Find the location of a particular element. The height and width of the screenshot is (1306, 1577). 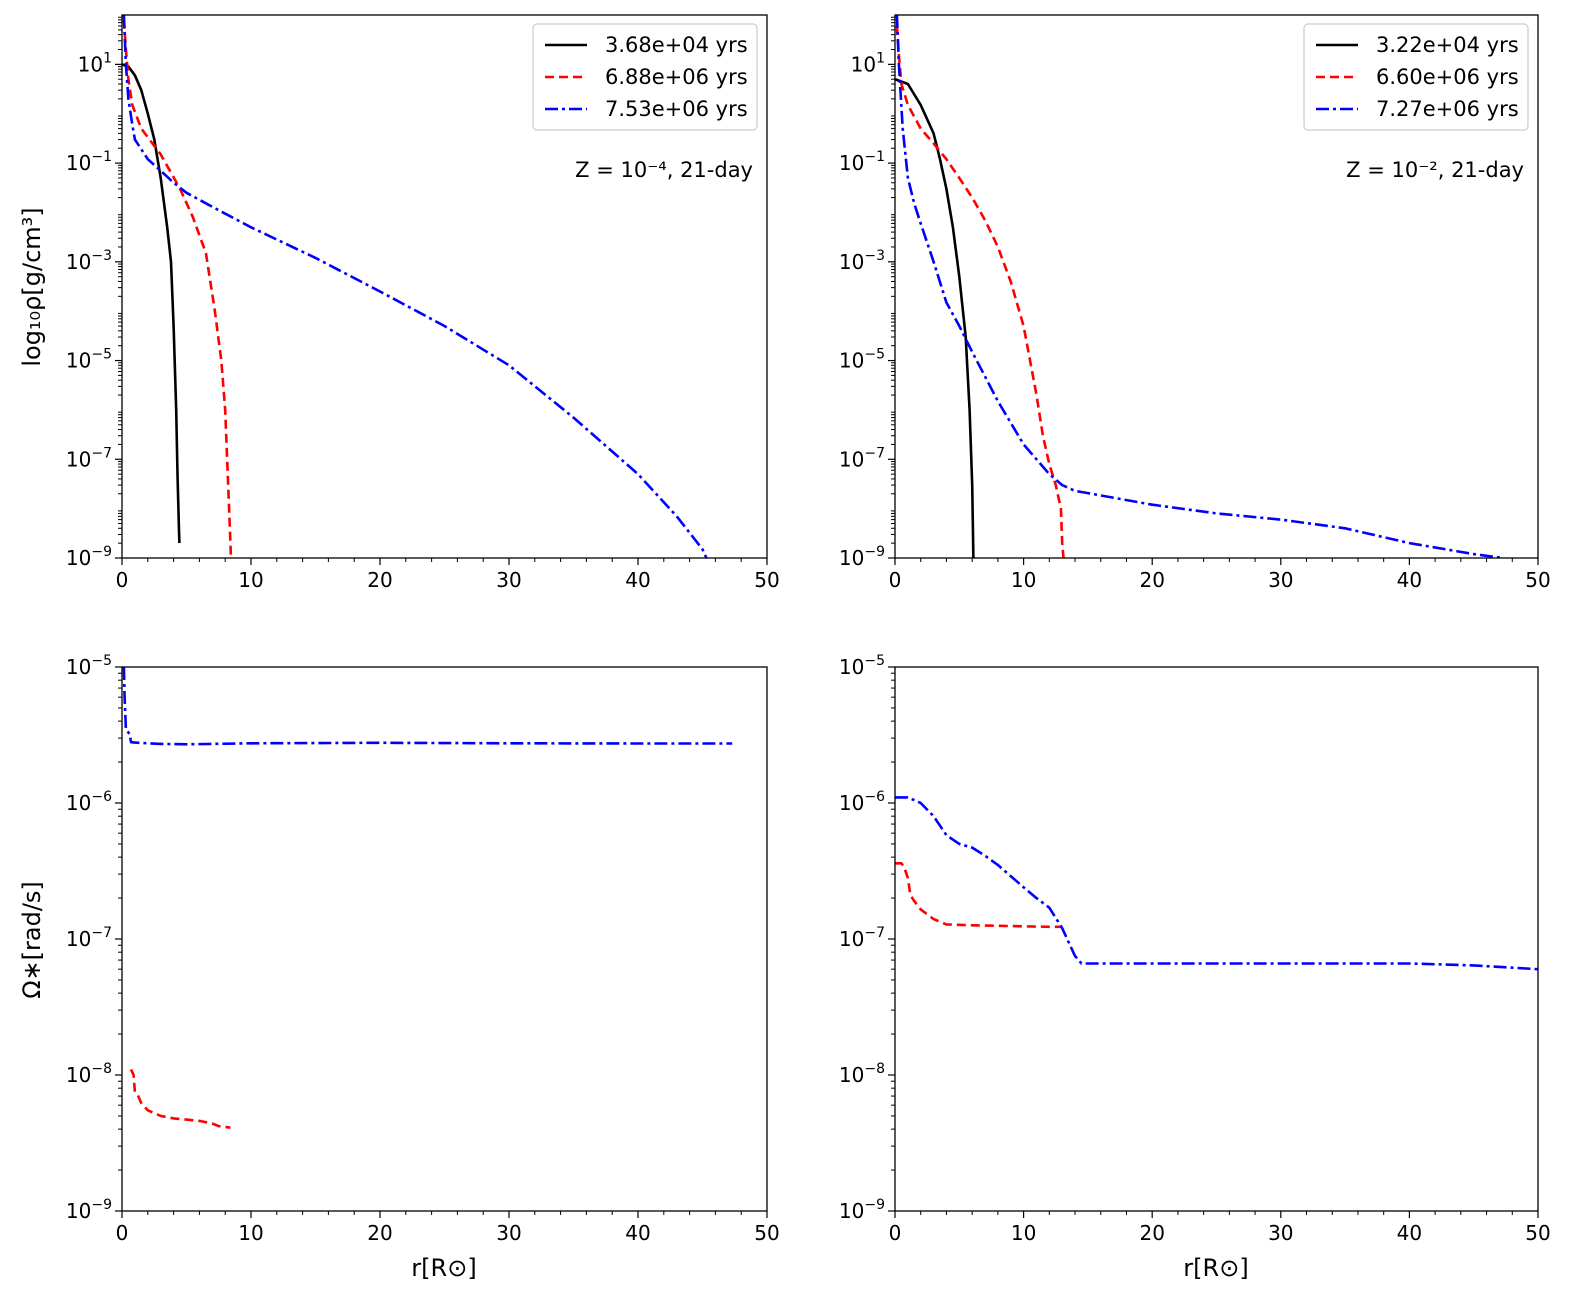

y-axis-label-omega: Ω∗[rad/s] is located at coordinates (32, 940).